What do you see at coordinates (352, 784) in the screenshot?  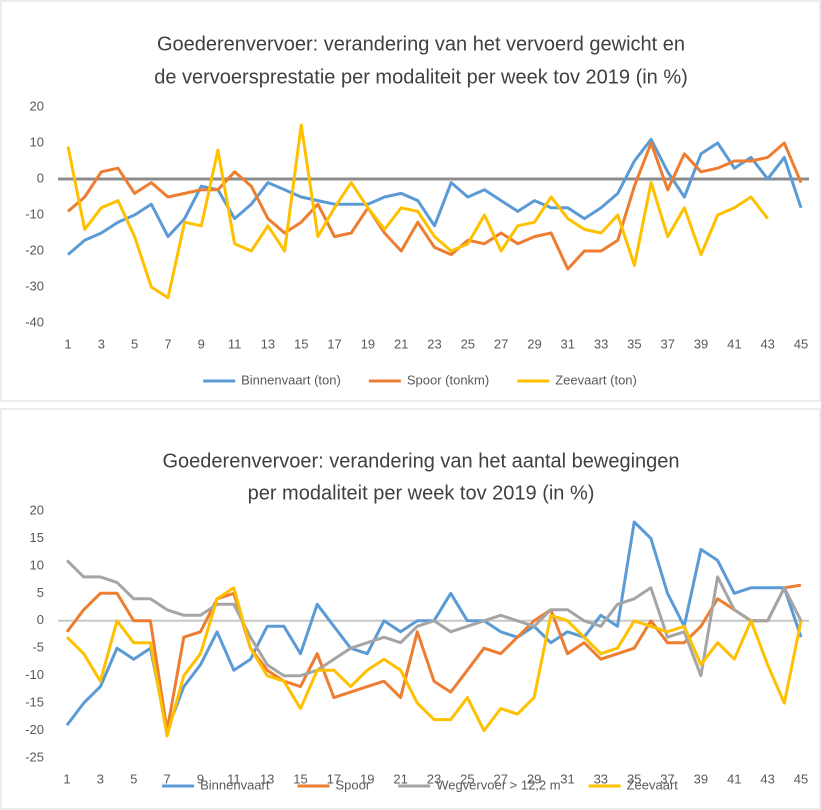 I see `legend-label: Spoor` at bounding box center [352, 784].